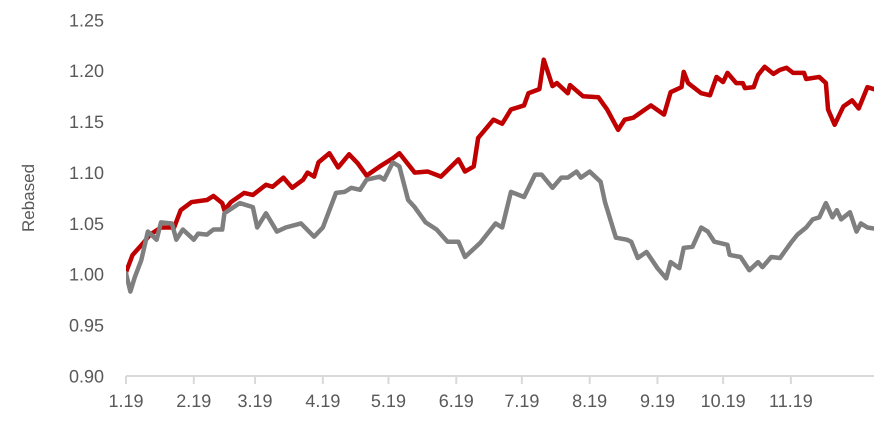  Describe the element at coordinates (86, 172) in the screenshot. I see `y-tick-label: 1.10` at that location.